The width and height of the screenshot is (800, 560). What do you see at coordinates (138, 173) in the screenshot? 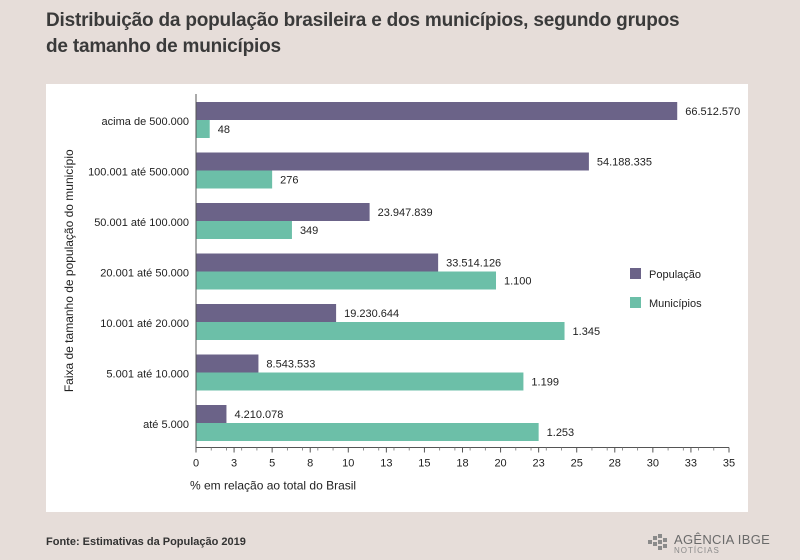
I see `category-label: 100.001 até 500.000` at bounding box center [138, 173].